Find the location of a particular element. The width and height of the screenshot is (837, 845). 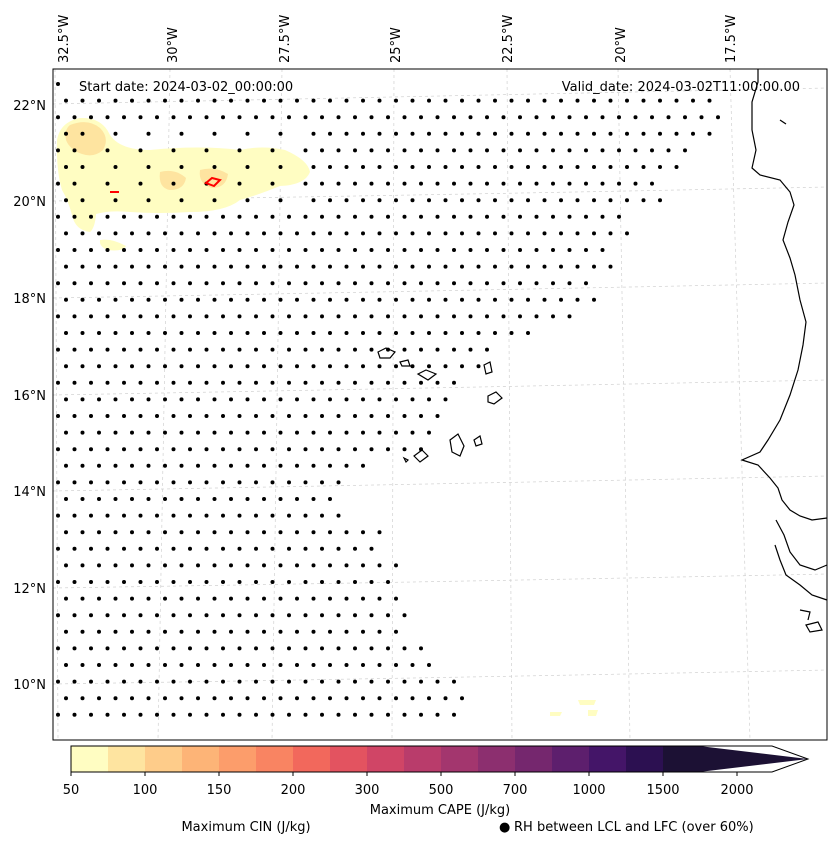

fogo is located at coordinates (421, 456).